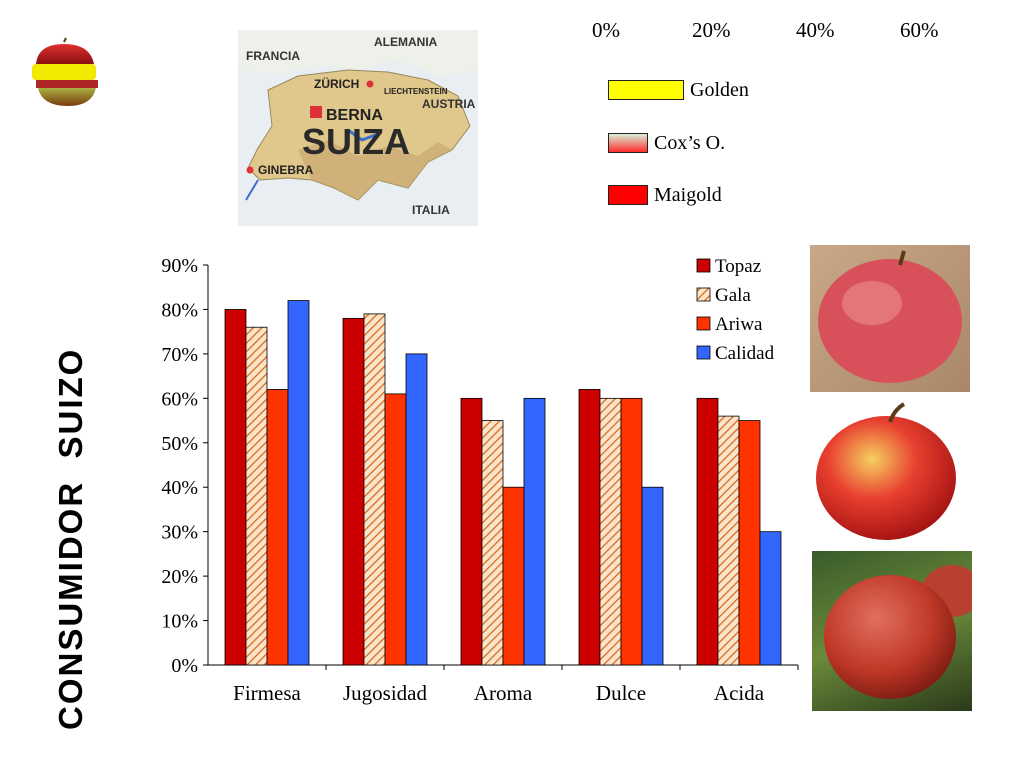 This screenshot has width=1024, height=768. What do you see at coordinates (449, 104) in the screenshot?
I see `map-label-austria: AUSTRIA` at bounding box center [449, 104].